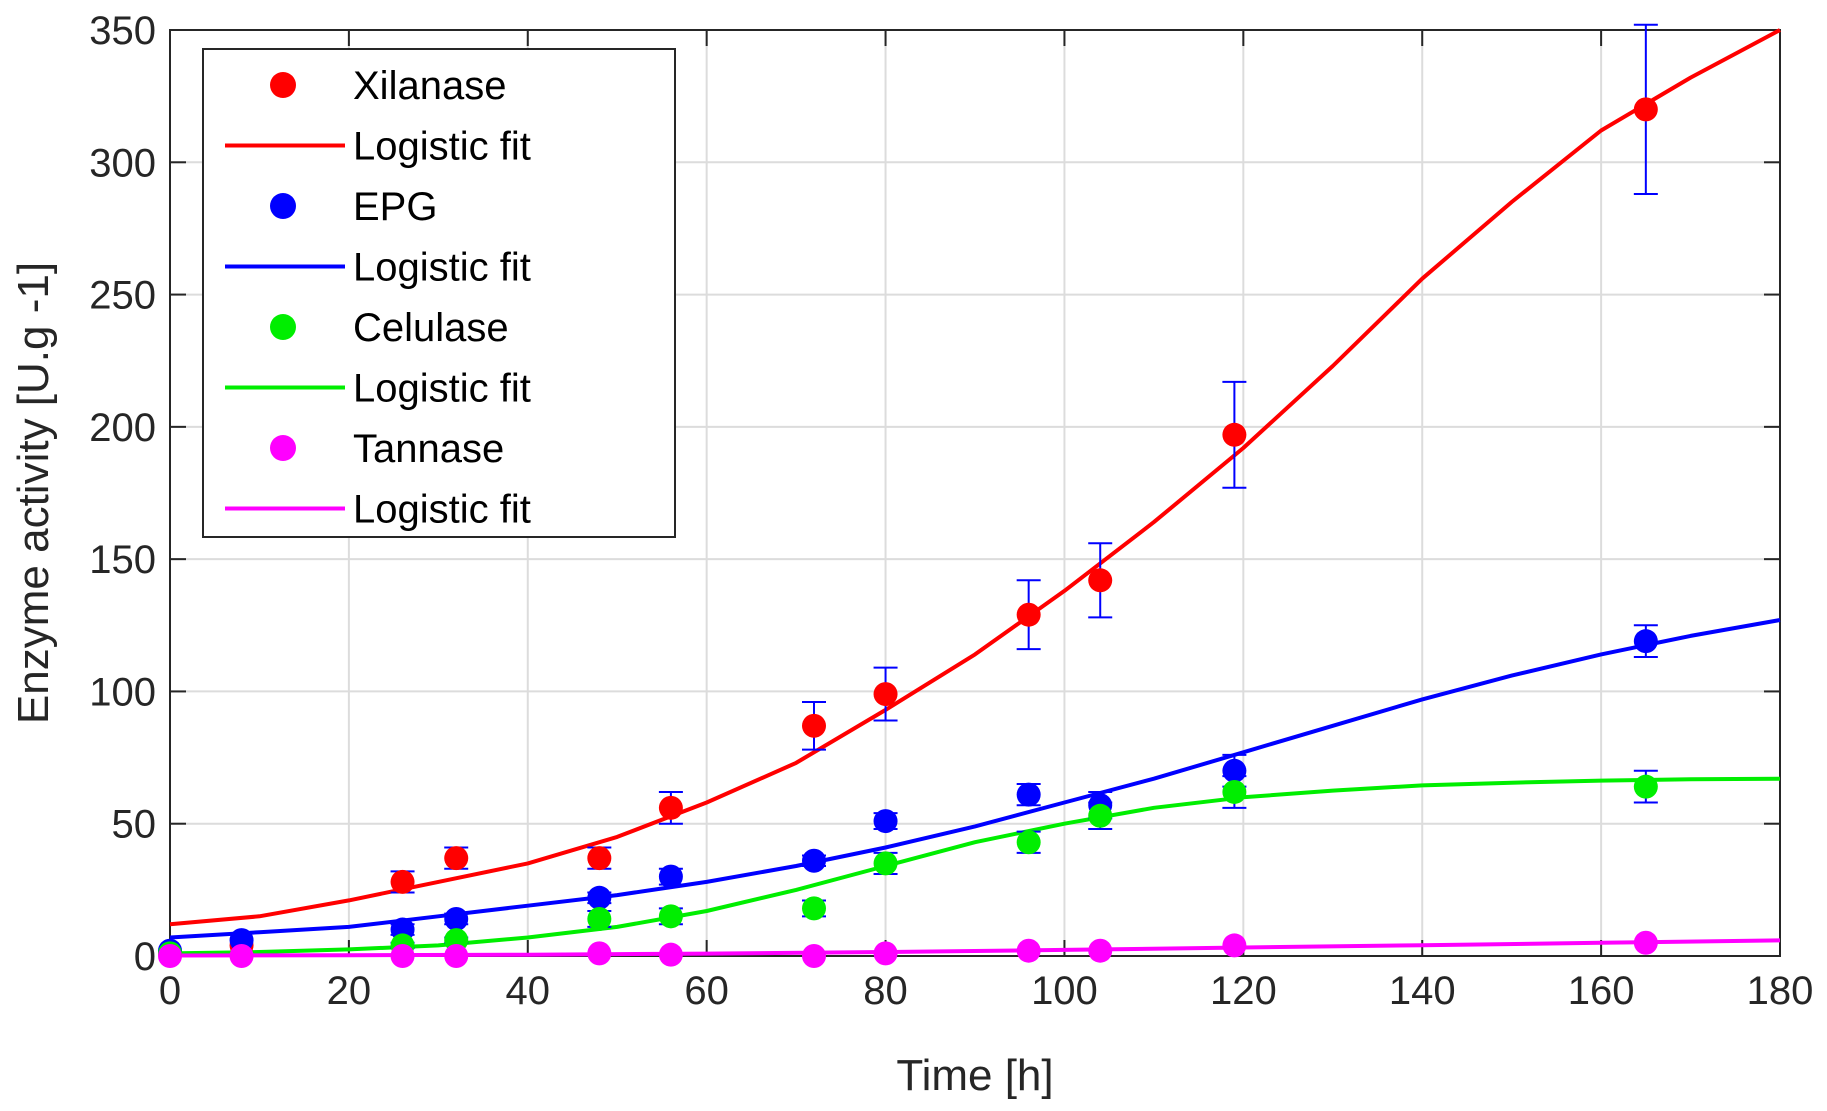  Describe the element at coordinates (283, 327) in the screenshot. I see `legend-marker-celulase` at that location.